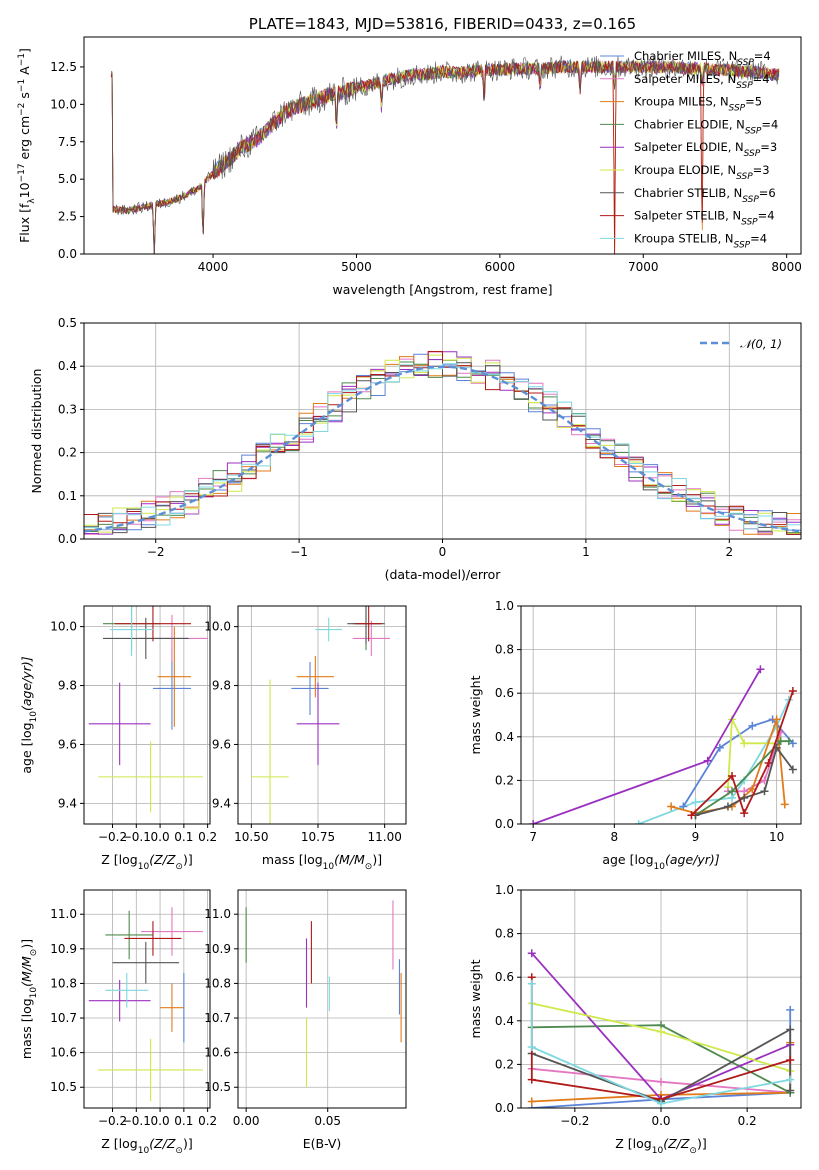 This screenshot has height=1170, width=819. What do you see at coordinates (702, 58) in the screenshot?
I see `legend-entry: Chabrier MILES, NSSP=4` at bounding box center [702, 58].